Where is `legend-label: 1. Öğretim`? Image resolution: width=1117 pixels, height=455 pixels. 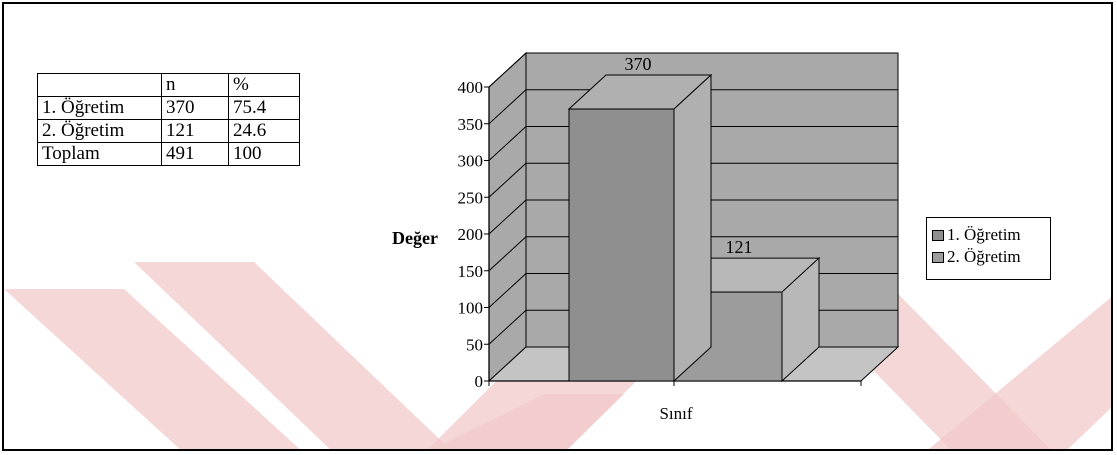 legend-label: 1. Öğretim is located at coordinates (984, 234).